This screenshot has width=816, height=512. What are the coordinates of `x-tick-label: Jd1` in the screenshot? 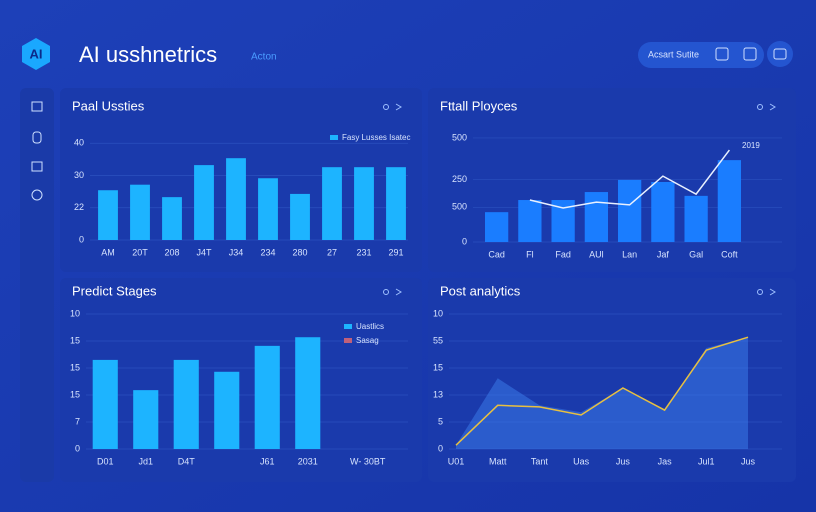 It's located at (145, 461).